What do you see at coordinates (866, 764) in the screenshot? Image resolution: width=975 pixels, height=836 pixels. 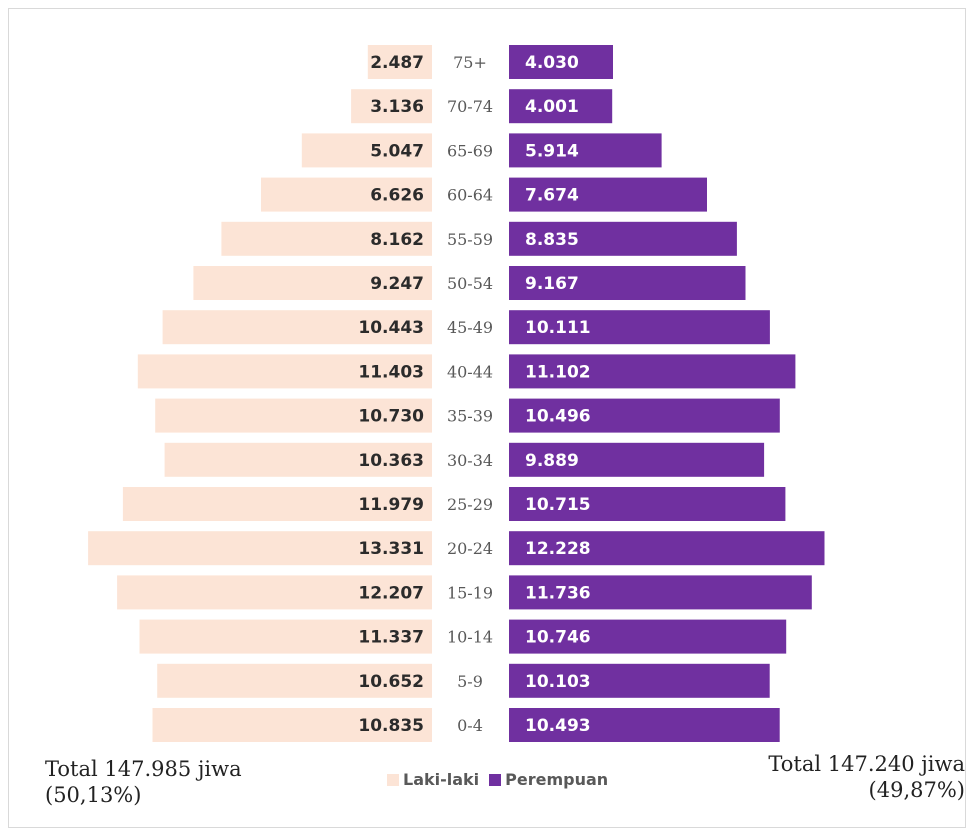 I see `total-female-count: Total 147.240 jiwa` at bounding box center [866, 764].